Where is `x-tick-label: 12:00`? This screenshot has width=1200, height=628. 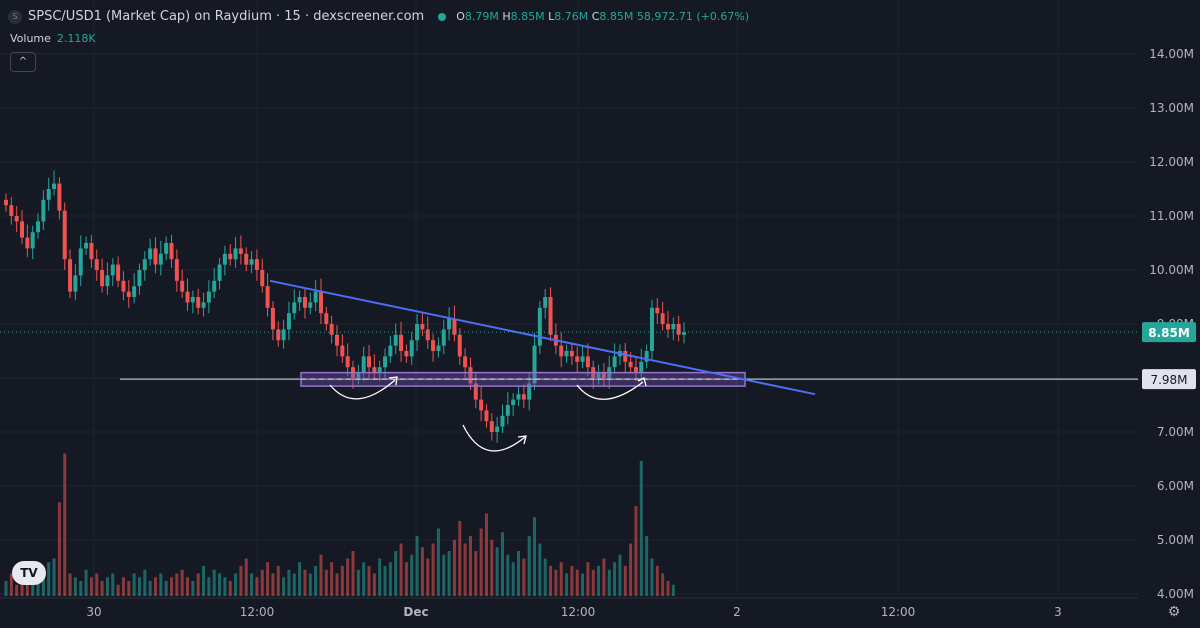 x-tick-label: 12:00 is located at coordinates (898, 612).